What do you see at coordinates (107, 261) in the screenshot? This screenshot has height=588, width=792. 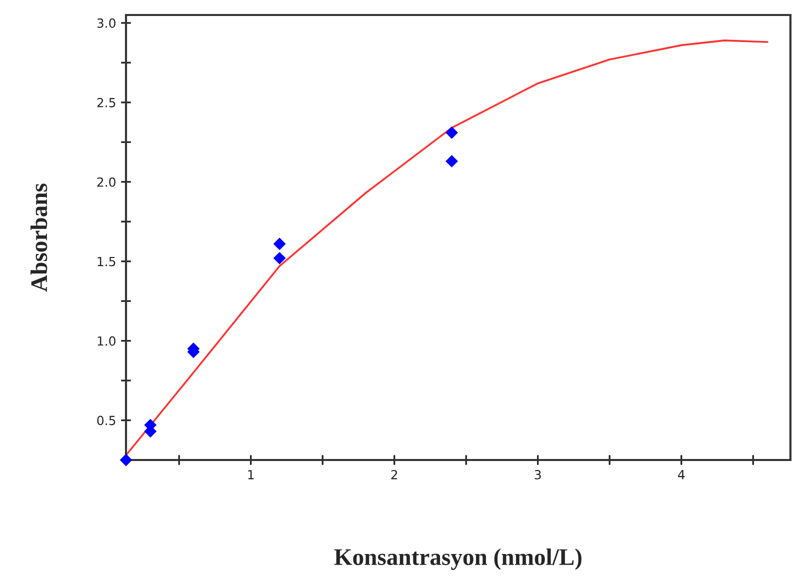 I see `y-tick-label: 1.5` at bounding box center [107, 261].